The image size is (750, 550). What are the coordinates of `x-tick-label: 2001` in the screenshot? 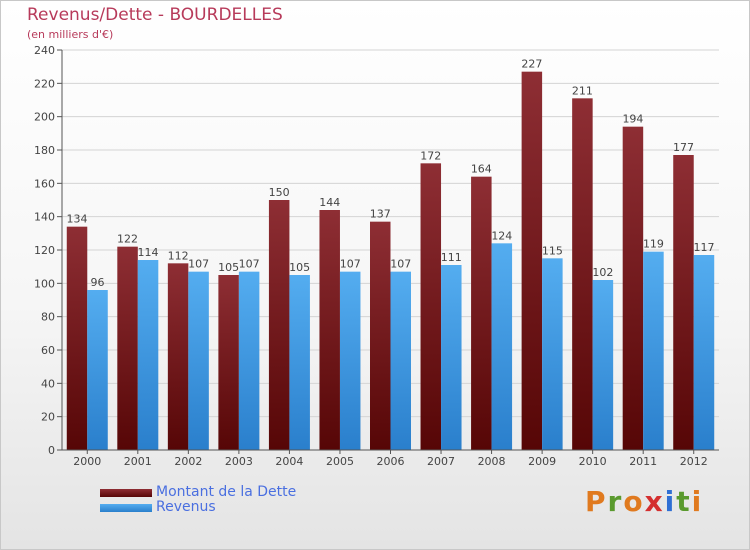 It's located at (138, 461).